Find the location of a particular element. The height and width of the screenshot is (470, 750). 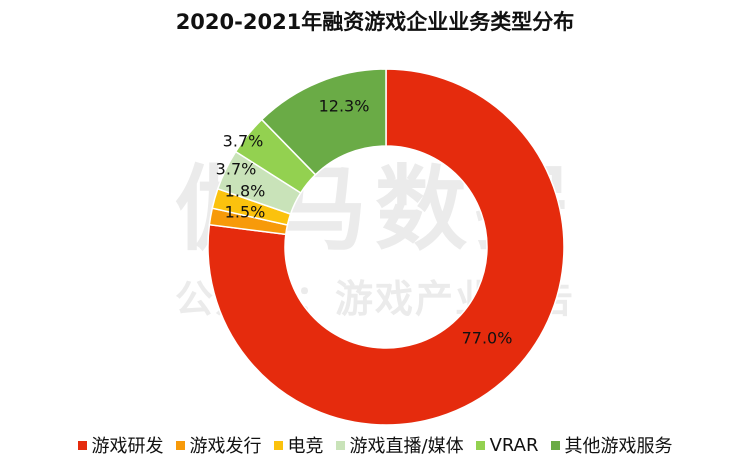

legend-item: 其他游戏服务 is located at coordinates (611, 445).